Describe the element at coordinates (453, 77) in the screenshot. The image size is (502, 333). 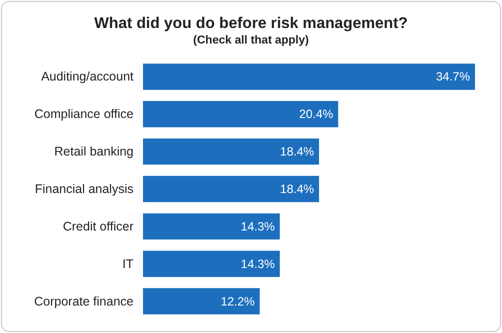
I see `data-label: 34.7%` at that location.